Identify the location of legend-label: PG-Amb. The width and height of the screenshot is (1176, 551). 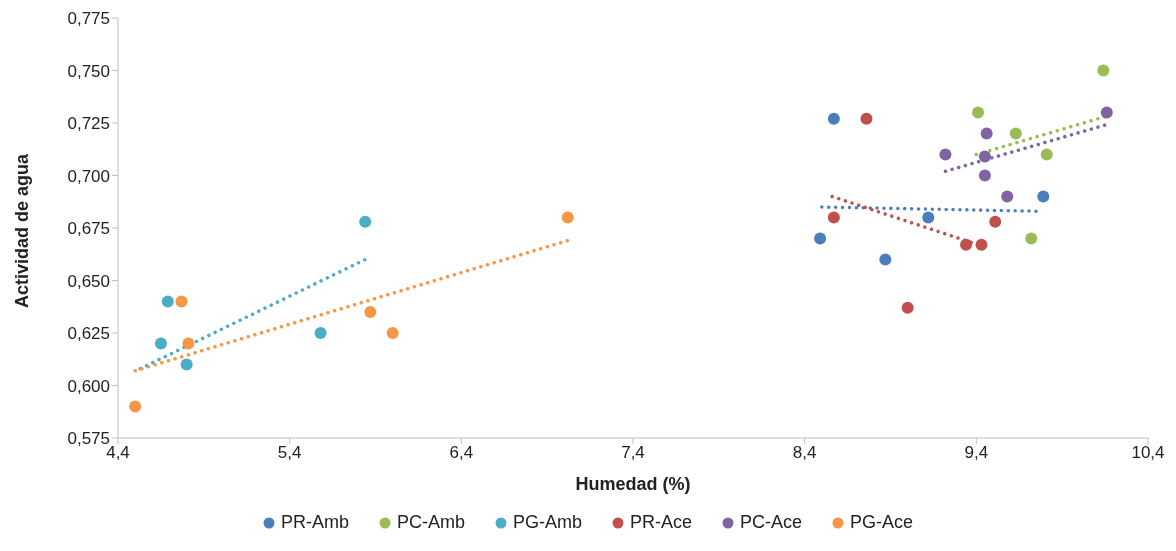
(547, 522).